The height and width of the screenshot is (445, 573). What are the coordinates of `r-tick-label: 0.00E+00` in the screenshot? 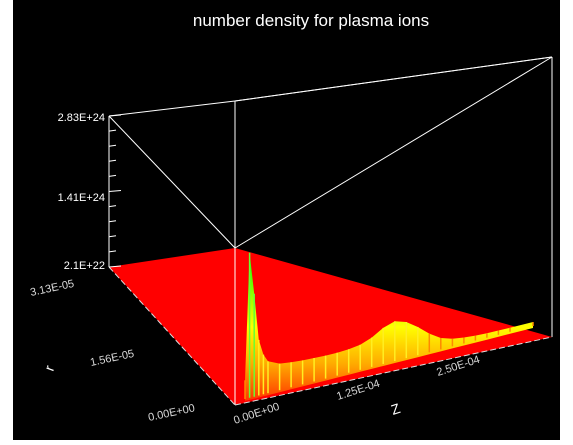 It's located at (171, 413).